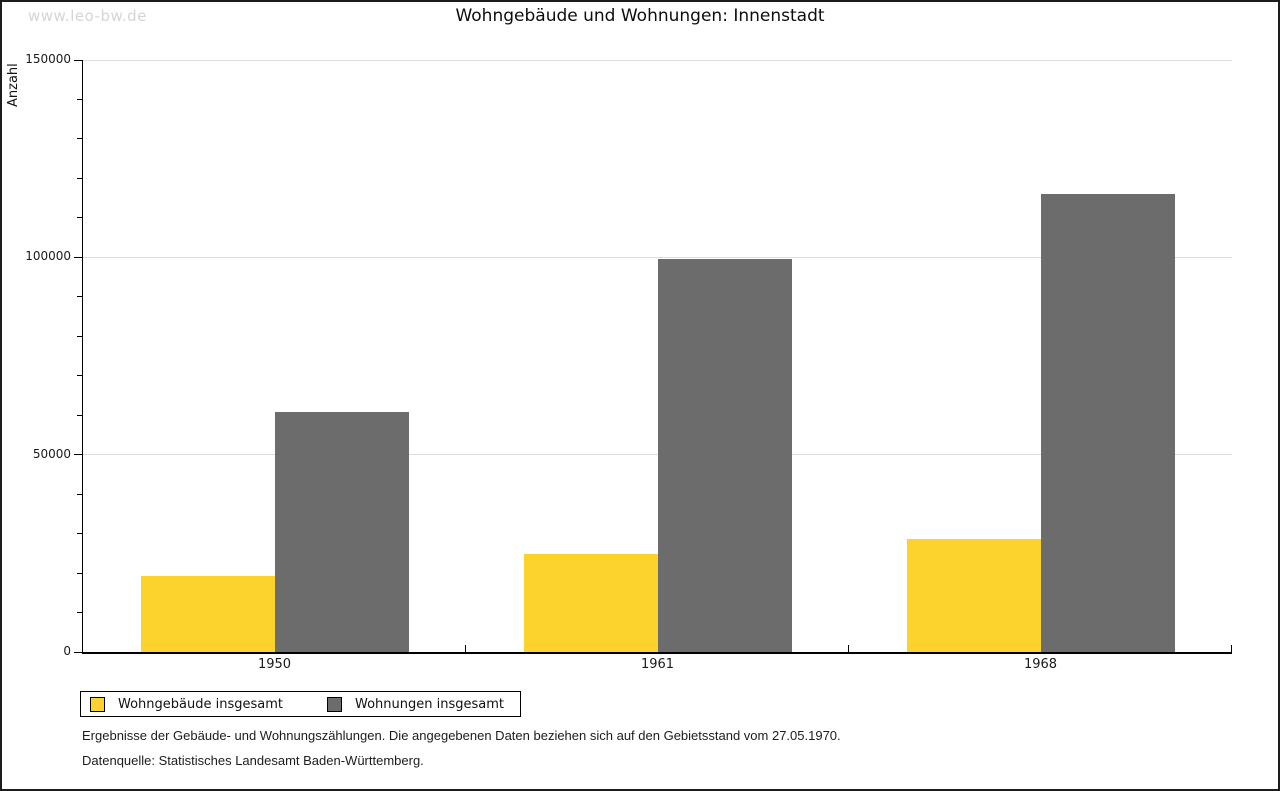 Image resolution: width=1280 pixels, height=791 pixels. What do you see at coordinates (13, 85) in the screenshot?
I see `y-axis-label: Anzahl` at bounding box center [13, 85].